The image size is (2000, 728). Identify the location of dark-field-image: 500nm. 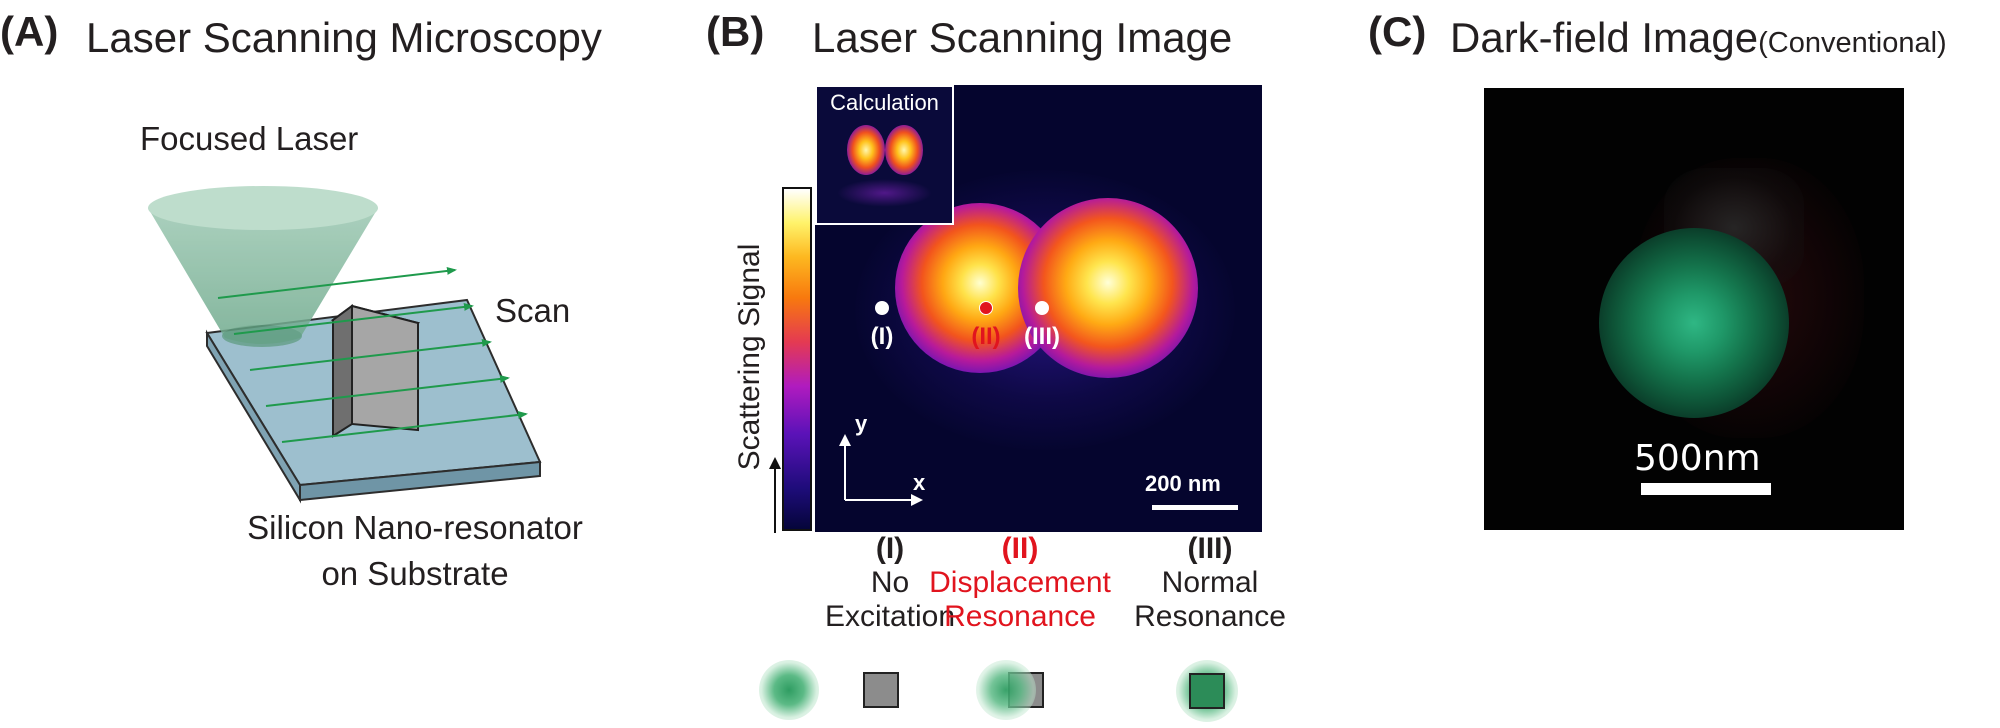
(1694, 309).